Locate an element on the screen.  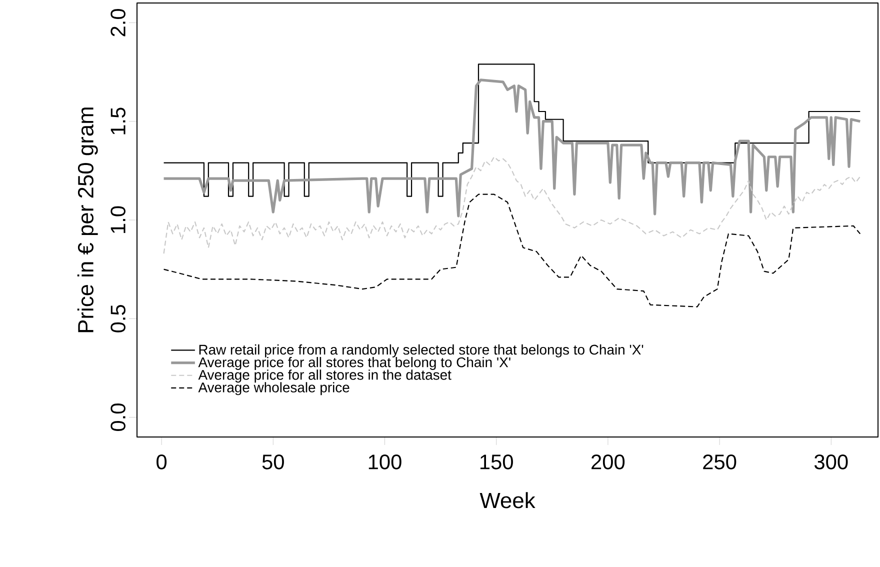
x-tick-label: 0 is located at coordinates (161, 462).